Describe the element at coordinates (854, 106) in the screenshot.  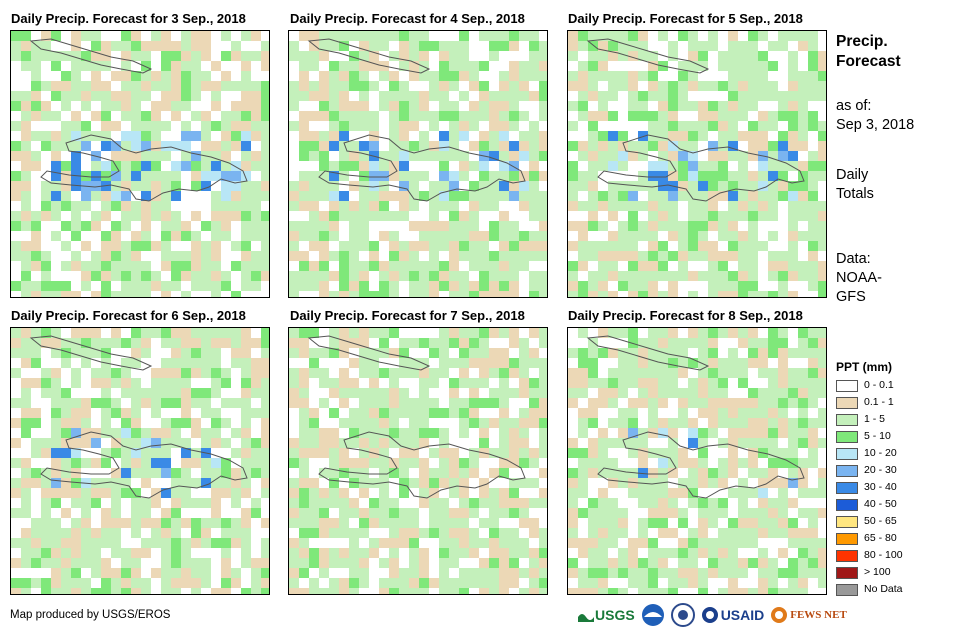
I see `side-asof-line1: as of:` at that location.